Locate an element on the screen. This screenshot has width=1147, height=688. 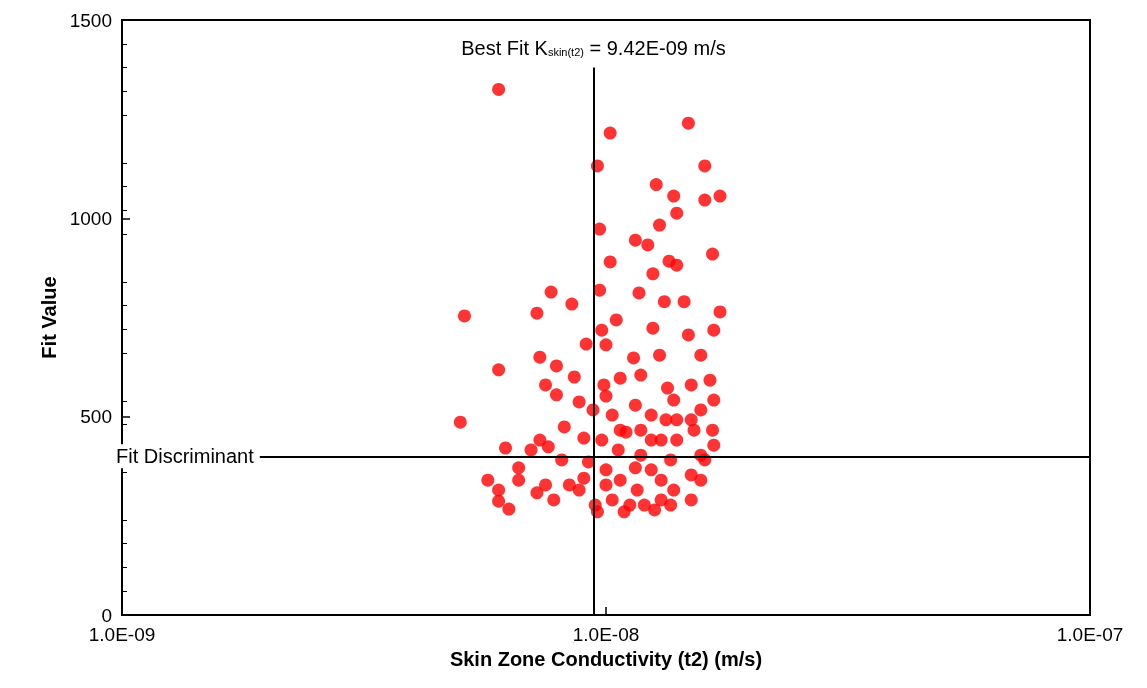
y-tick-label: 0 is located at coordinates (106, 615).